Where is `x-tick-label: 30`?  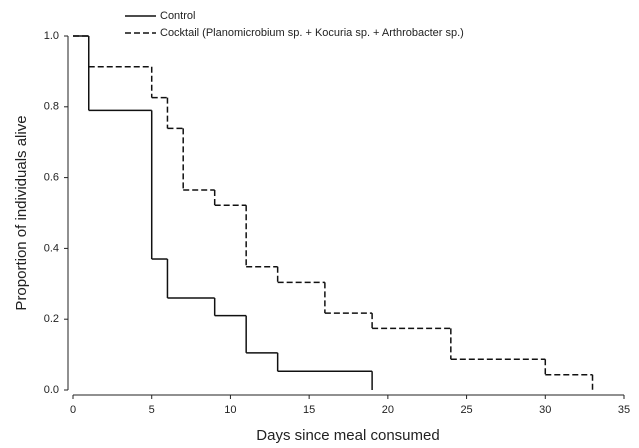 x-tick-label: 30 is located at coordinates (545, 410).